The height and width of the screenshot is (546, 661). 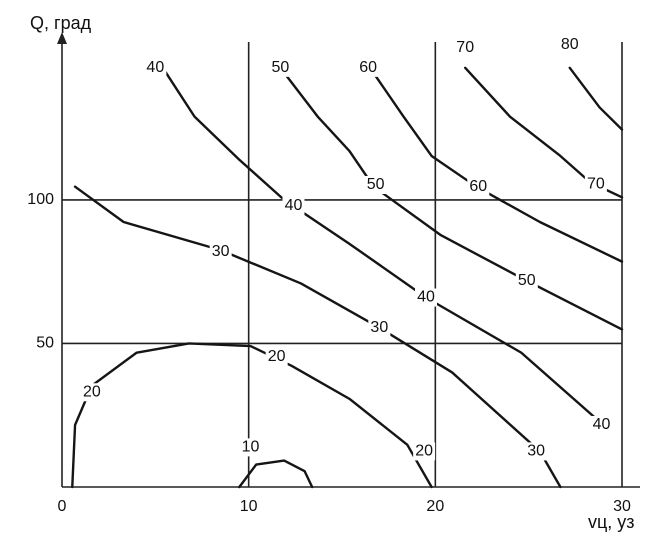 What do you see at coordinates (61, 23) in the screenshot?
I see `y-axis-label: Q, град` at bounding box center [61, 23].